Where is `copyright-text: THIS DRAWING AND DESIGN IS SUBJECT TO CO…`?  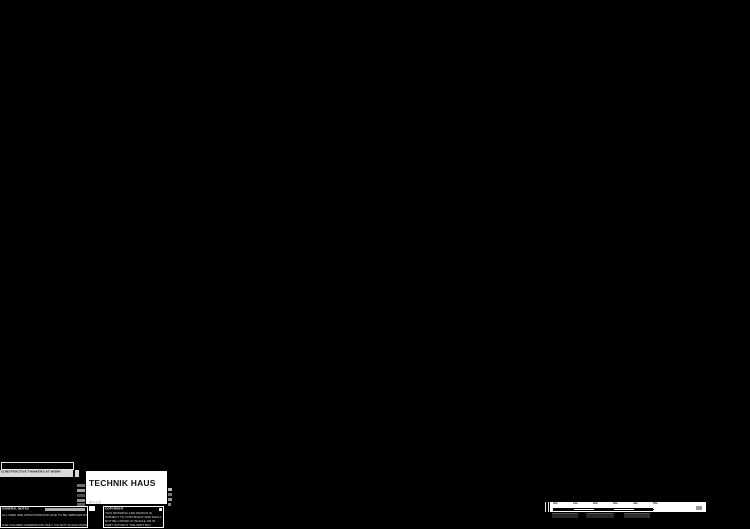 copyright-text: THIS DRAWING AND DESIGN IS SUBJECT TO CO… is located at coordinates (133, 519).